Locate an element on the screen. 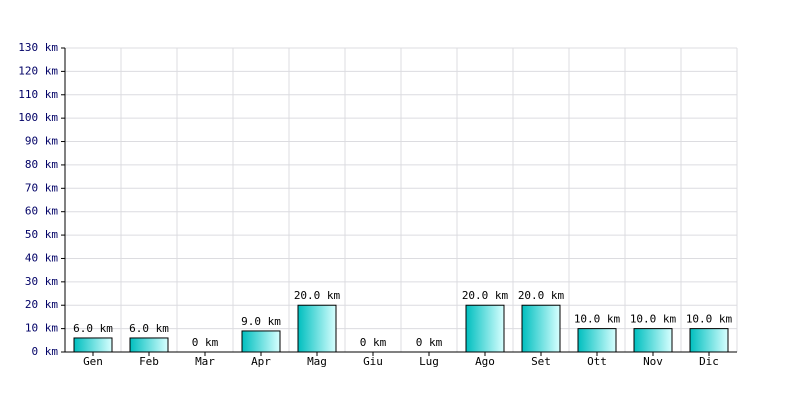 Image resolution: width=800 pixels, height=400 pixels. x-tick-label: Gen is located at coordinates (93, 361).